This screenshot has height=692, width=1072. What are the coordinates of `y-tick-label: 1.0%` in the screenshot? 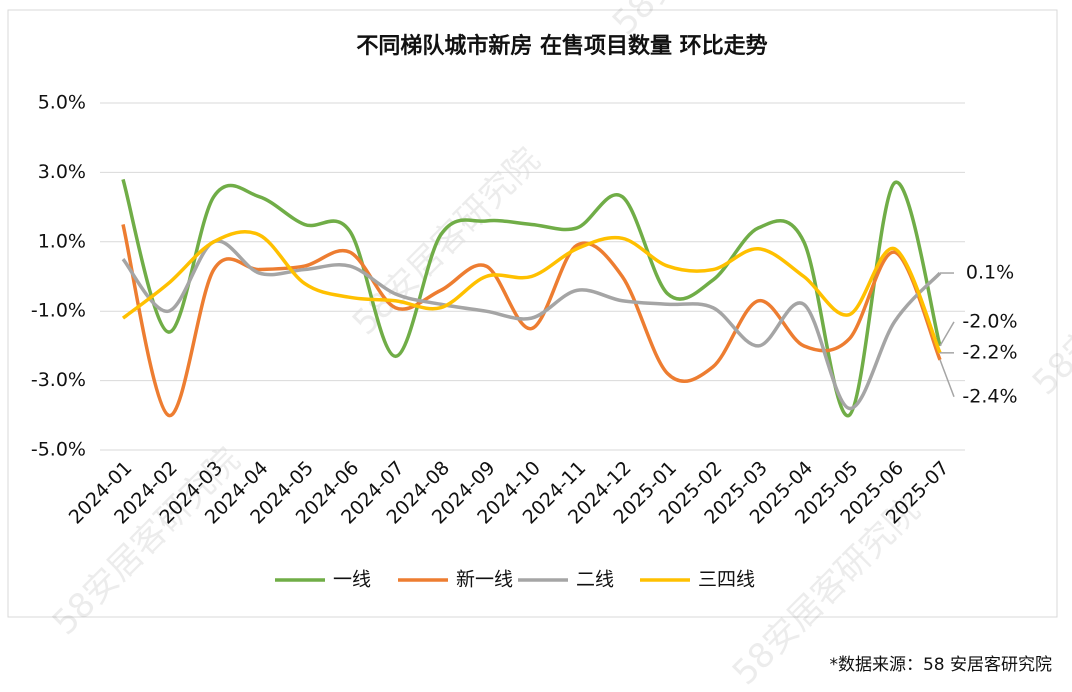 It's located at (62, 241).